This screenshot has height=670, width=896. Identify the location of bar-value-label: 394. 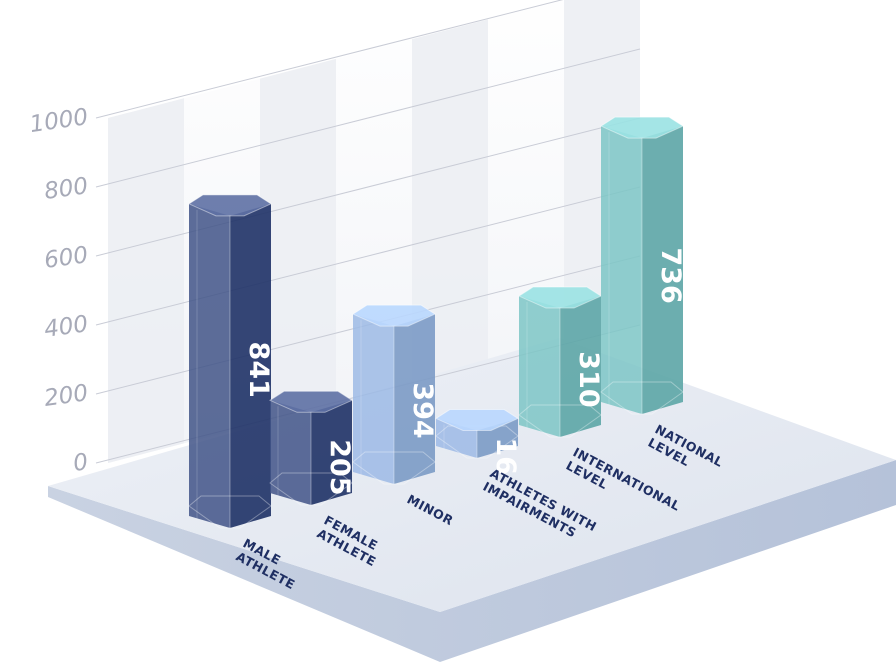
(422, 410).